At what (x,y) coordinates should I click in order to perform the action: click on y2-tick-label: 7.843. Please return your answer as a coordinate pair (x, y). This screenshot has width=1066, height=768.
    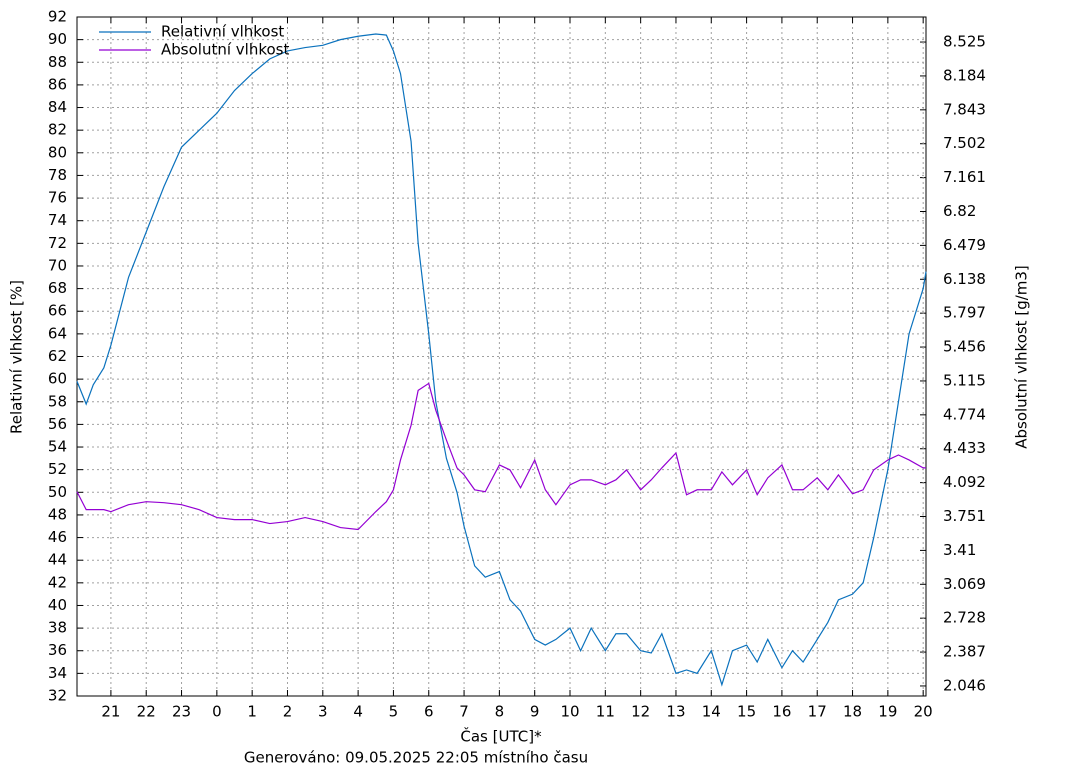
    Looking at the image, I should click on (964, 109).